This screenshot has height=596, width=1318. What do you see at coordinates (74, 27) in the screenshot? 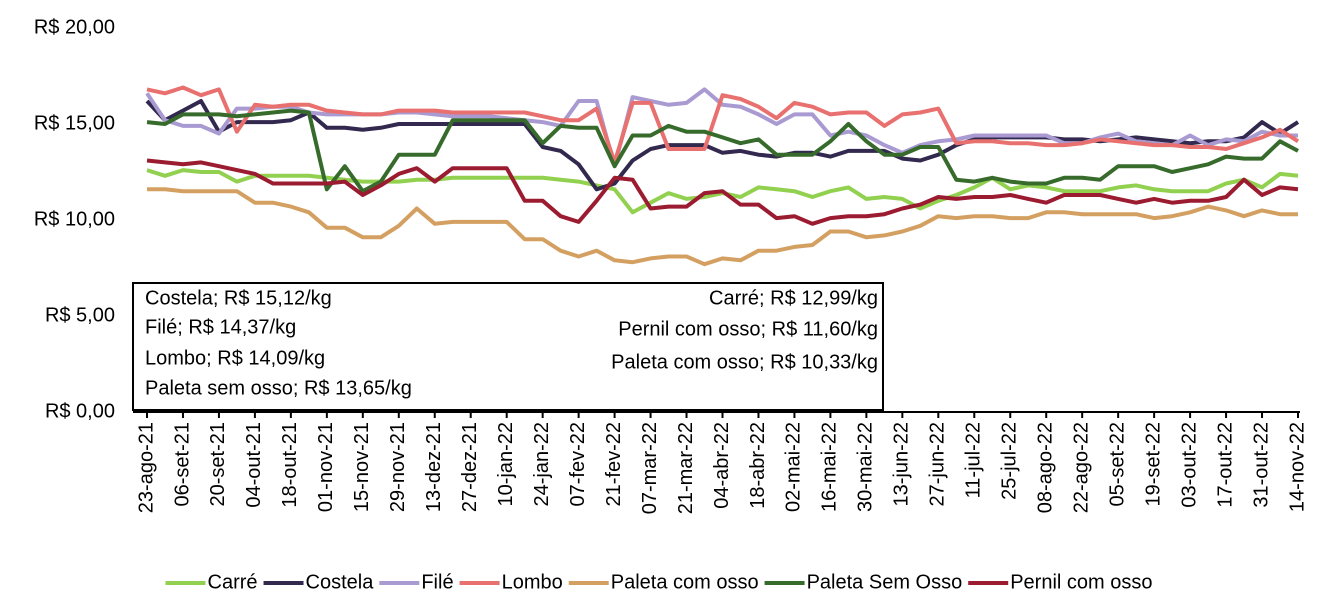
I see `y-tick-label: R$ 20,00` at bounding box center [74, 27].